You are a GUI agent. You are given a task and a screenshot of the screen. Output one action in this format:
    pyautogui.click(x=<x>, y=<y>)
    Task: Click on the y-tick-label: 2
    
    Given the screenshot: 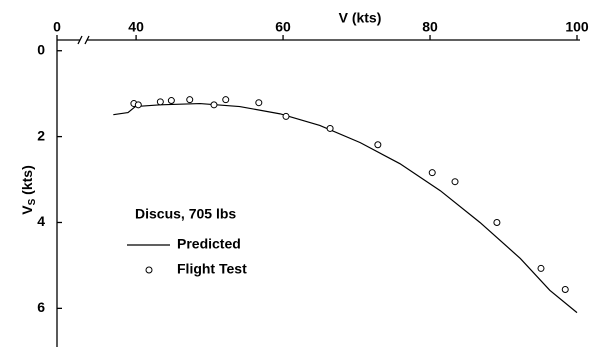 What is the action you would take?
    pyautogui.click(x=41, y=135)
    